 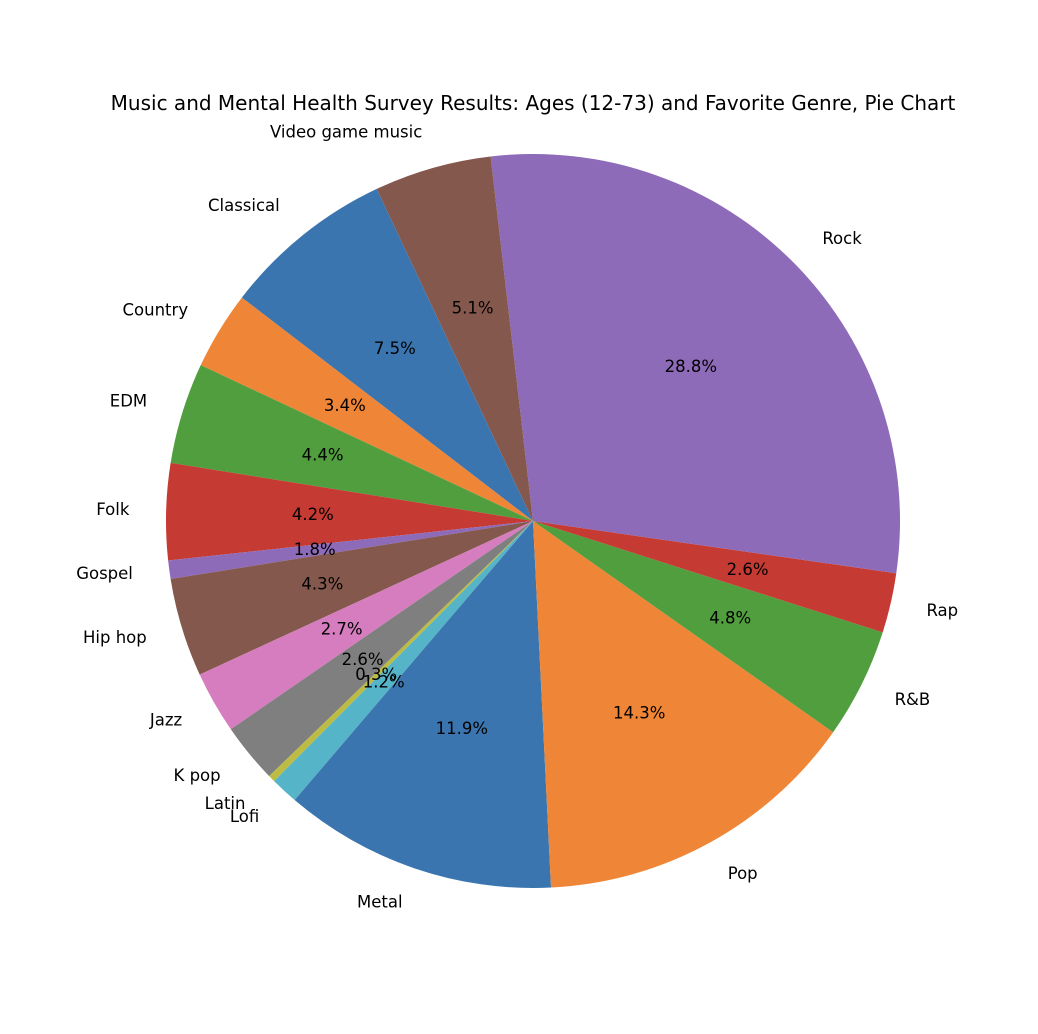 I want to click on pie-slice-gospel, so click(x=350, y=550).